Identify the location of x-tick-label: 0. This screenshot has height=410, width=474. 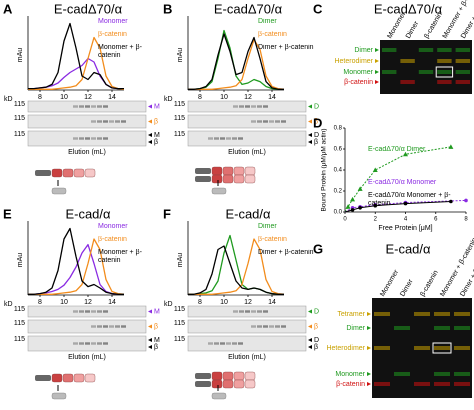
(345, 220).